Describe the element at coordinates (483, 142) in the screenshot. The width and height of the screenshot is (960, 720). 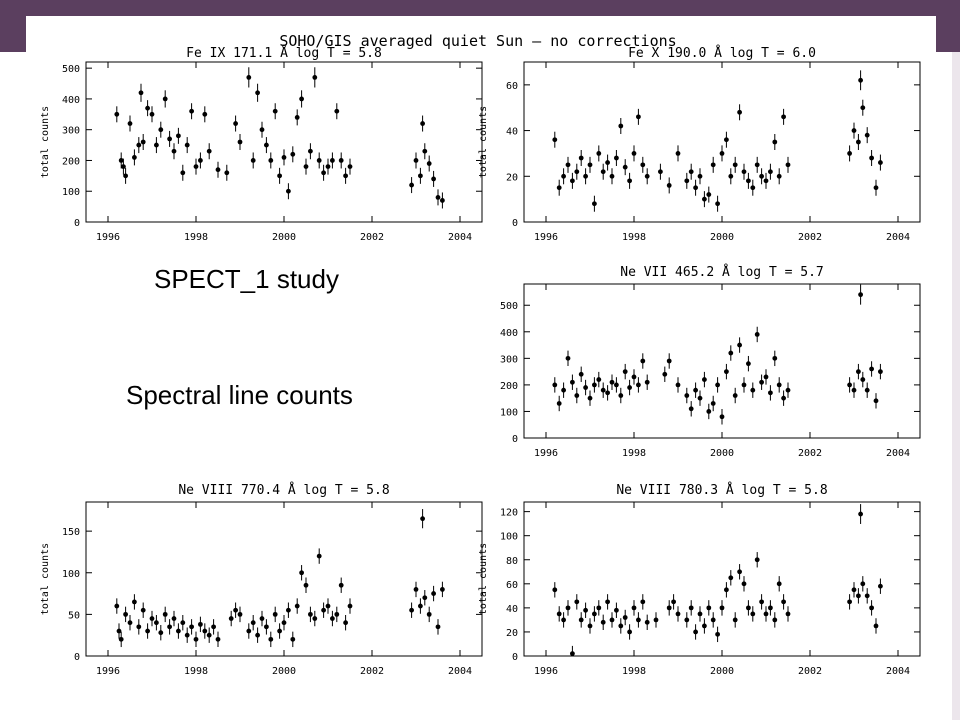
I see `y-axis-label: total counts` at that location.